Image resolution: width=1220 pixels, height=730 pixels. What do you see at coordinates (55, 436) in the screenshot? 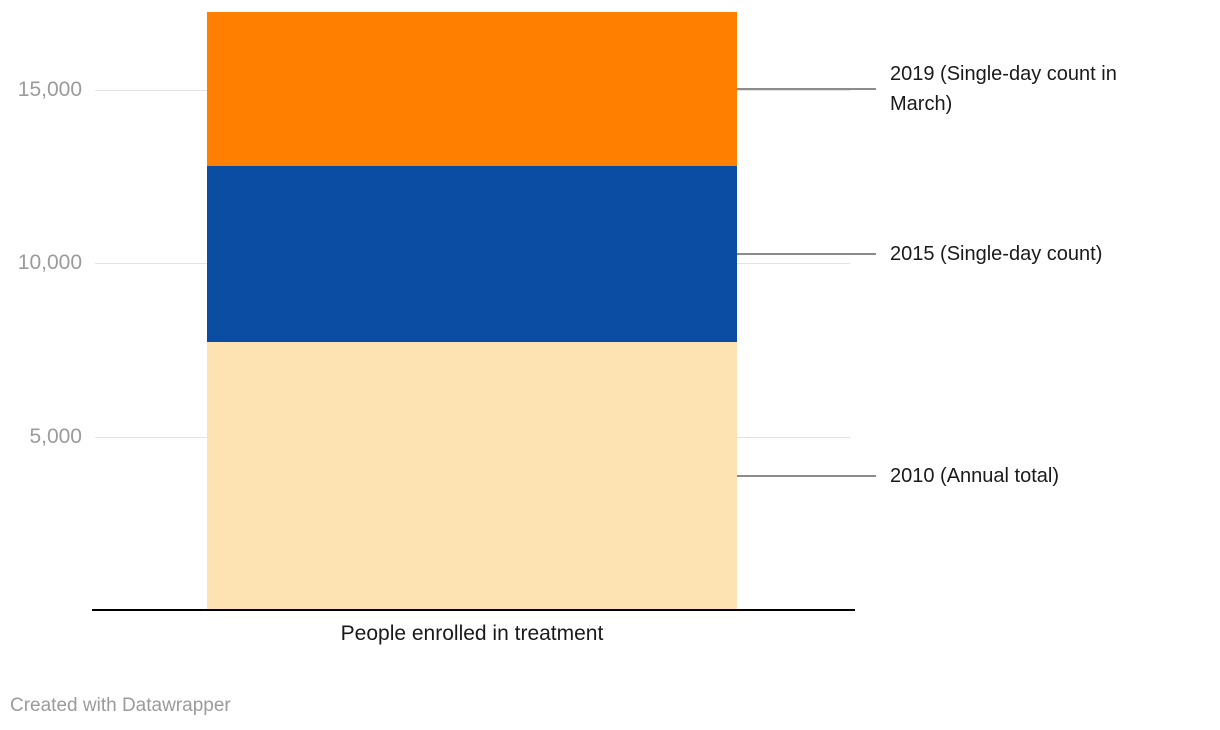
I see `y-tick-label: 5,000` at bounding box center [55, 436].